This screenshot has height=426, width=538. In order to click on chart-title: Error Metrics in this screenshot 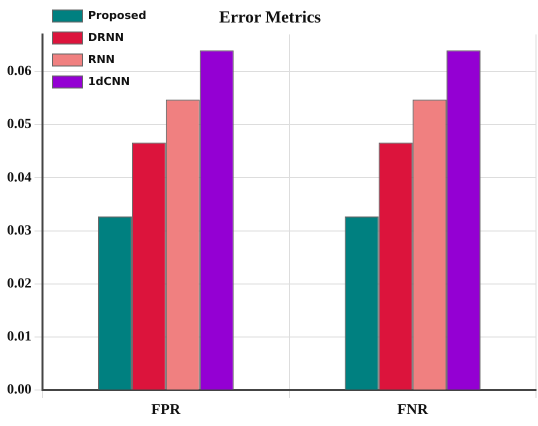, I will do `click(270, 17)`.